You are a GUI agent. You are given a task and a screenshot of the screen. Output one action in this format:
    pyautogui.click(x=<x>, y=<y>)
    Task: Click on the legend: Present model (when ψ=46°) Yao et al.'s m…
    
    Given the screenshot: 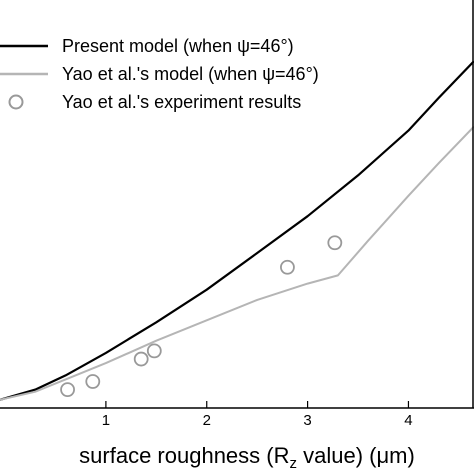 What is the action you would take?
    pyautogui.click(x=159, y=74)
    